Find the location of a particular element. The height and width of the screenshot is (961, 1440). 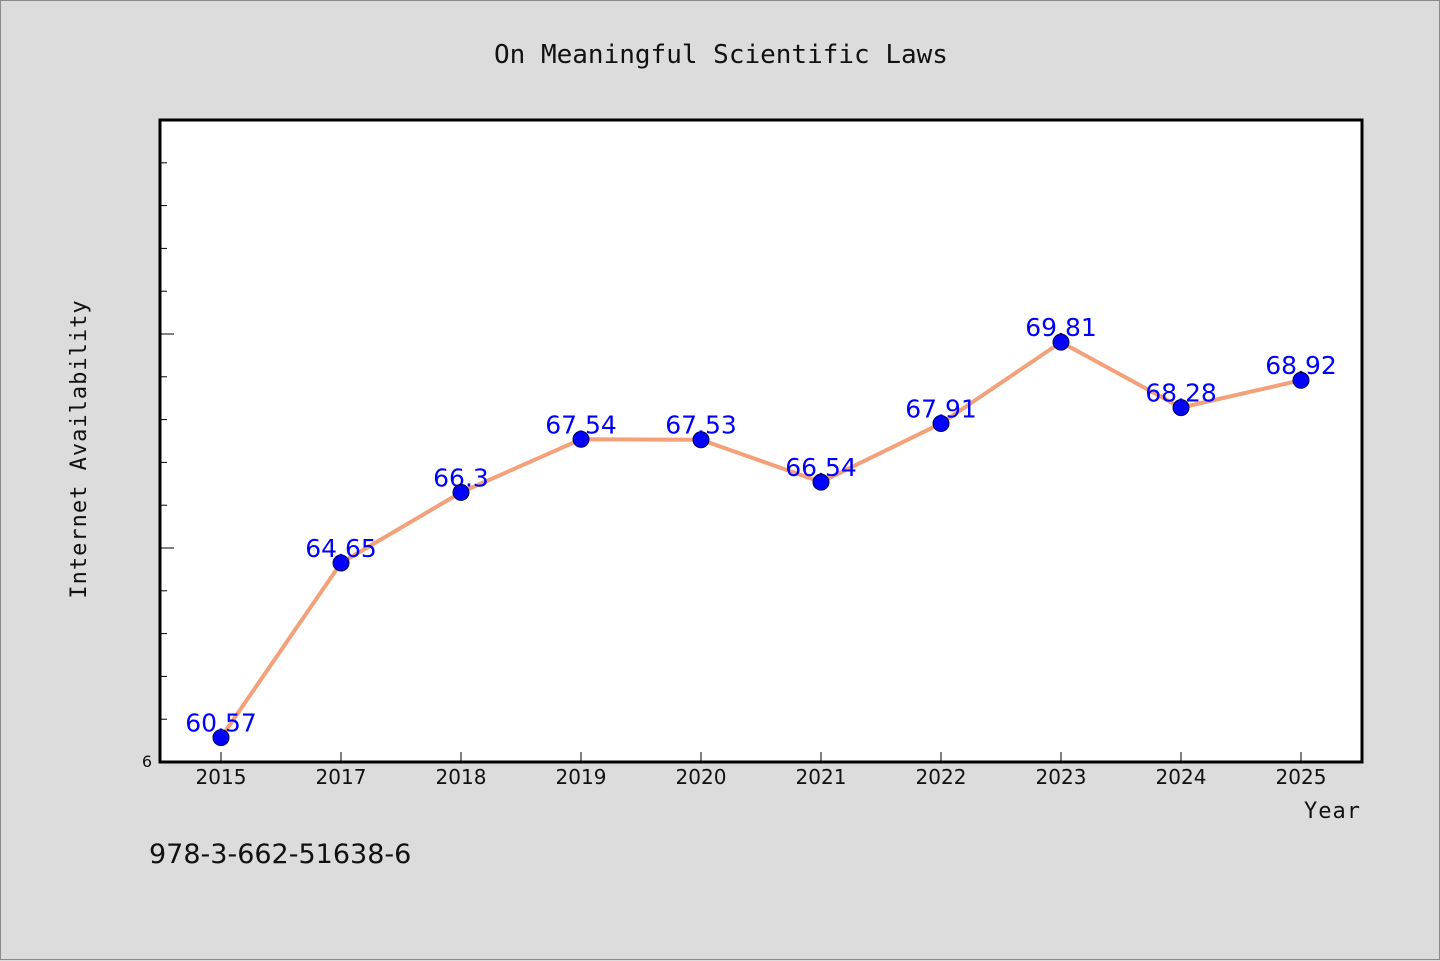

x-tick-label: 2017 is located at coordinates (341, 777).